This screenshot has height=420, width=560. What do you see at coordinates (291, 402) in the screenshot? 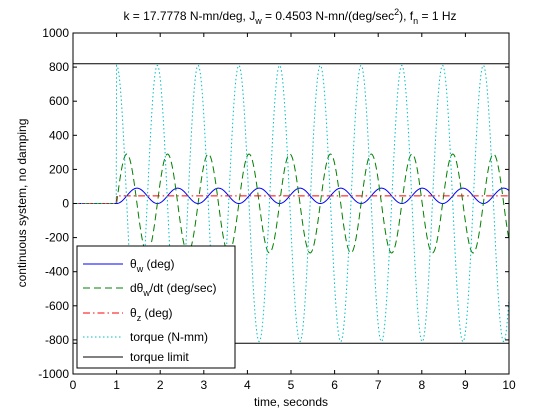
I see `x-axis-label: time, seconds` at bounding box center [291, 402].